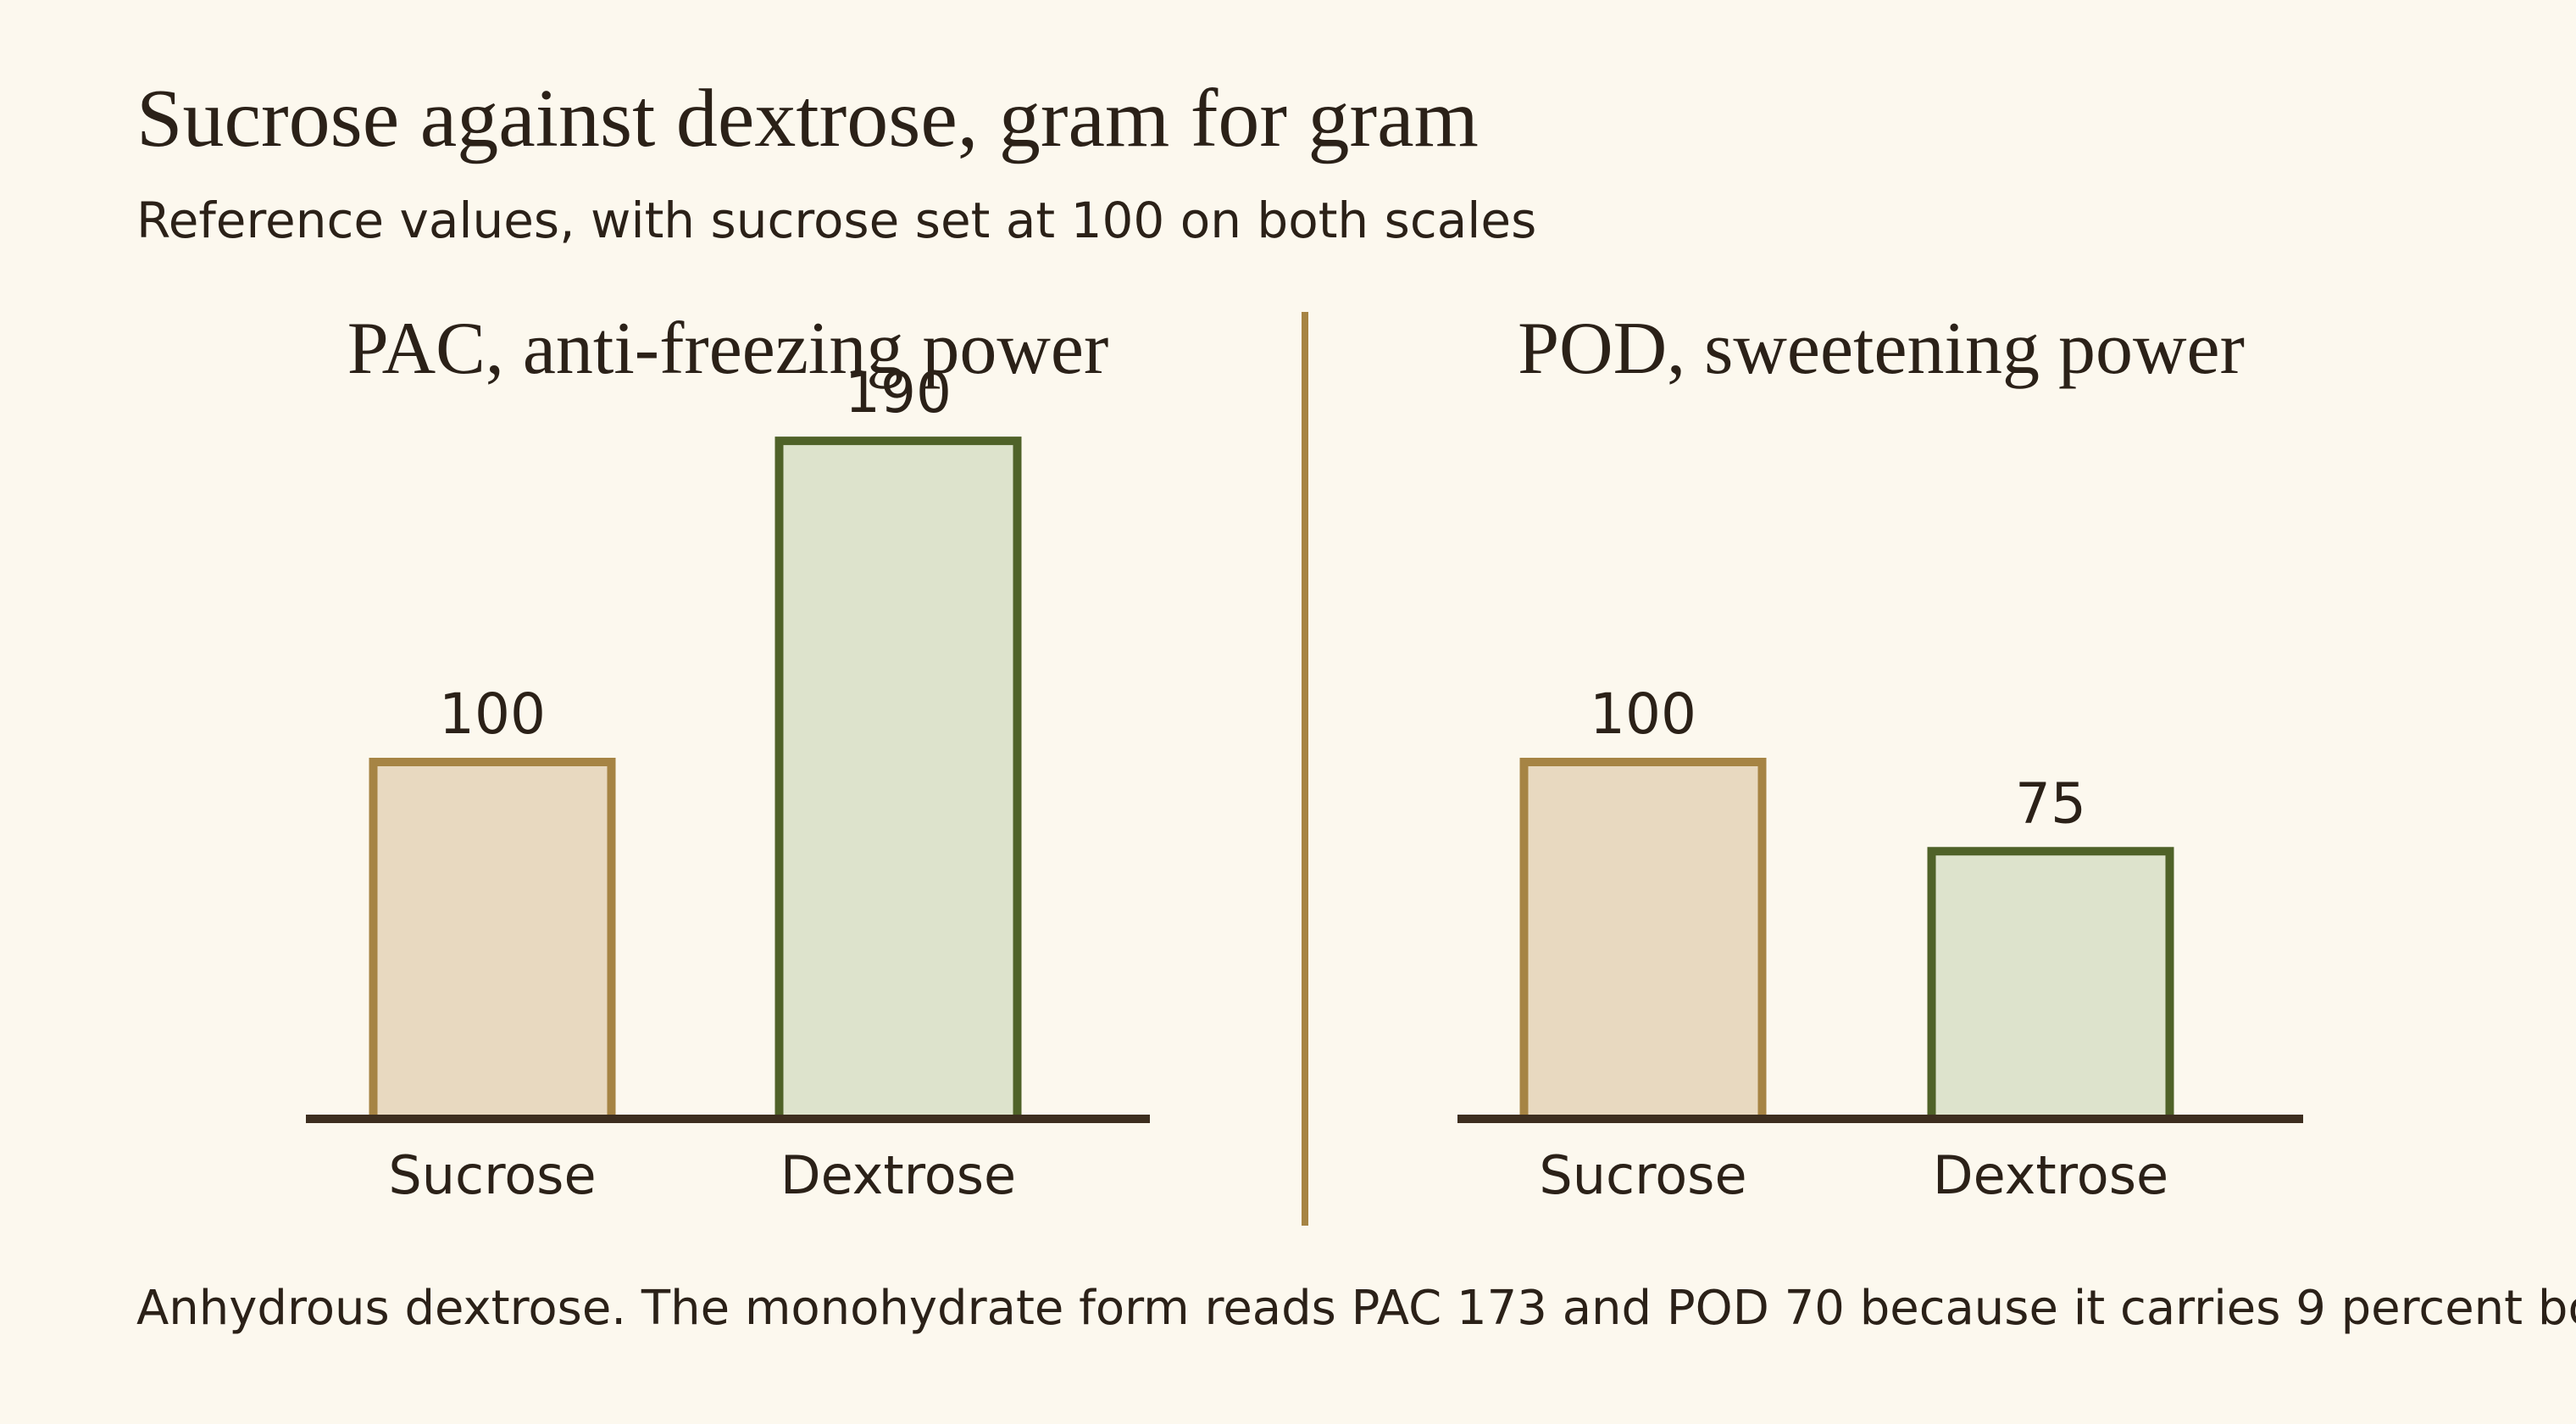  Describe the element at coordinates (2050, 803) in the screenshot. I see `value-label: 75` at that location.